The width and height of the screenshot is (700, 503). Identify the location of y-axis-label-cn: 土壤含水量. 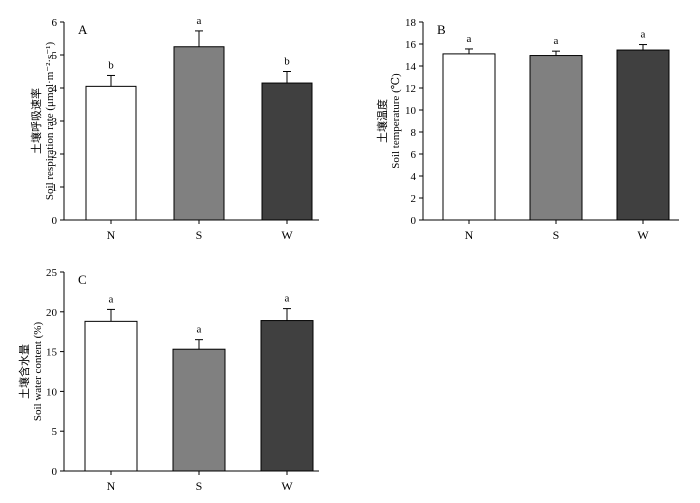
(24, 371).